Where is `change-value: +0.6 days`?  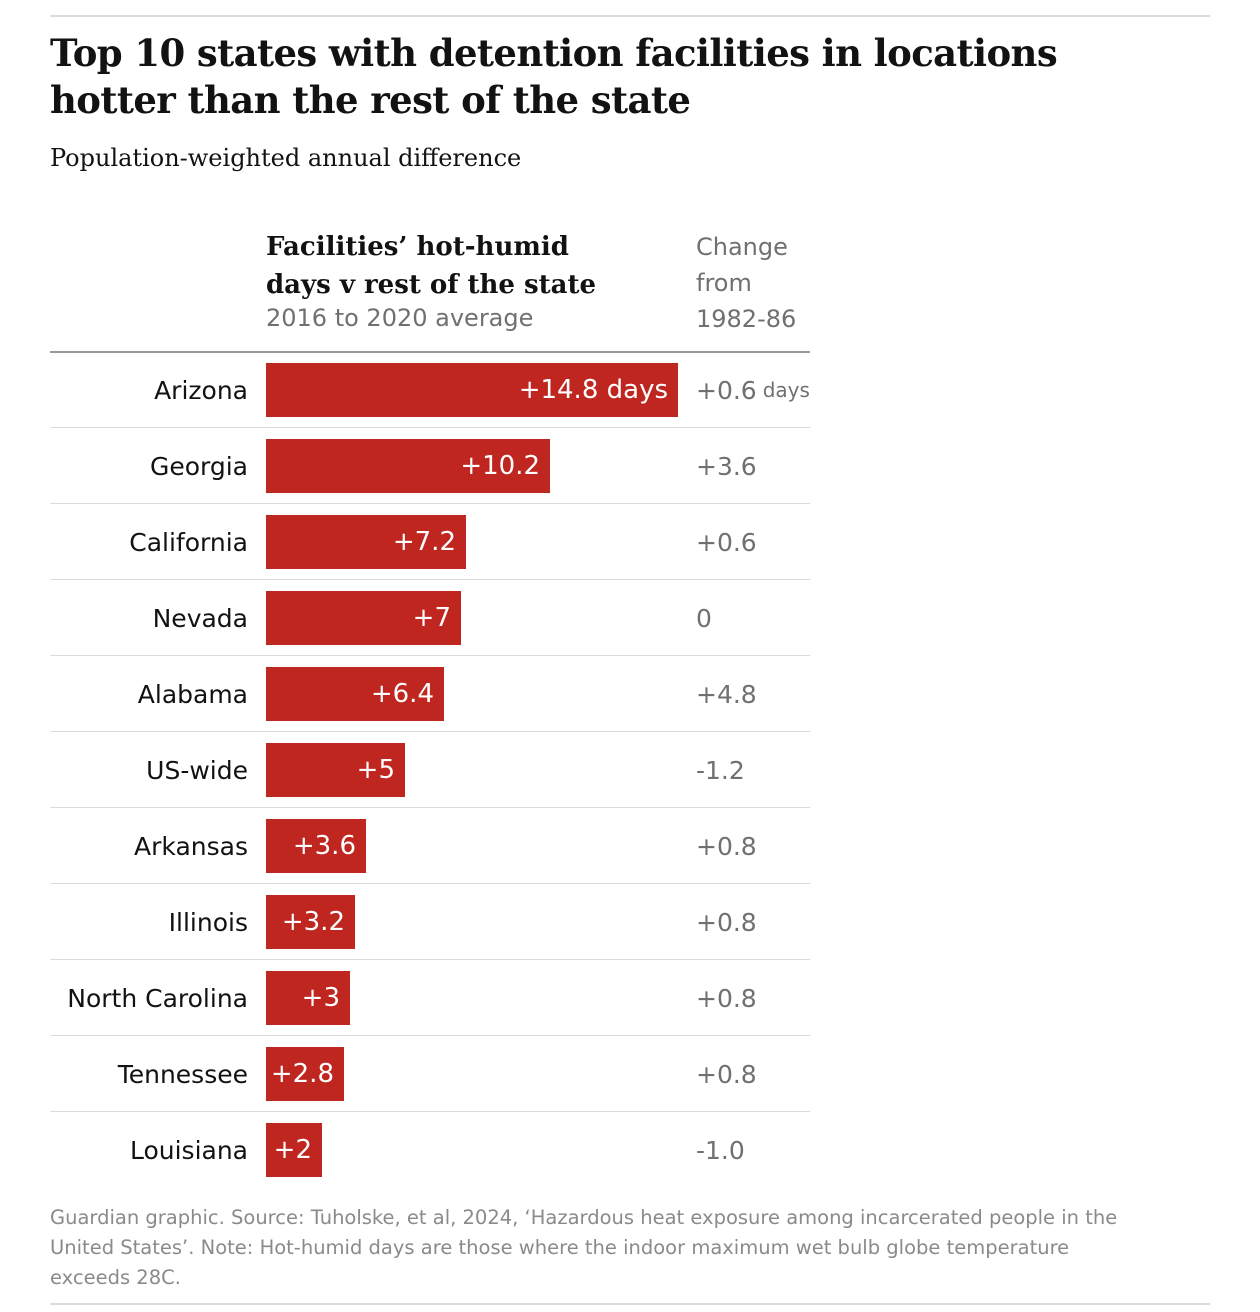
change-value: +0.6 days is located at coordinates (753, 390).